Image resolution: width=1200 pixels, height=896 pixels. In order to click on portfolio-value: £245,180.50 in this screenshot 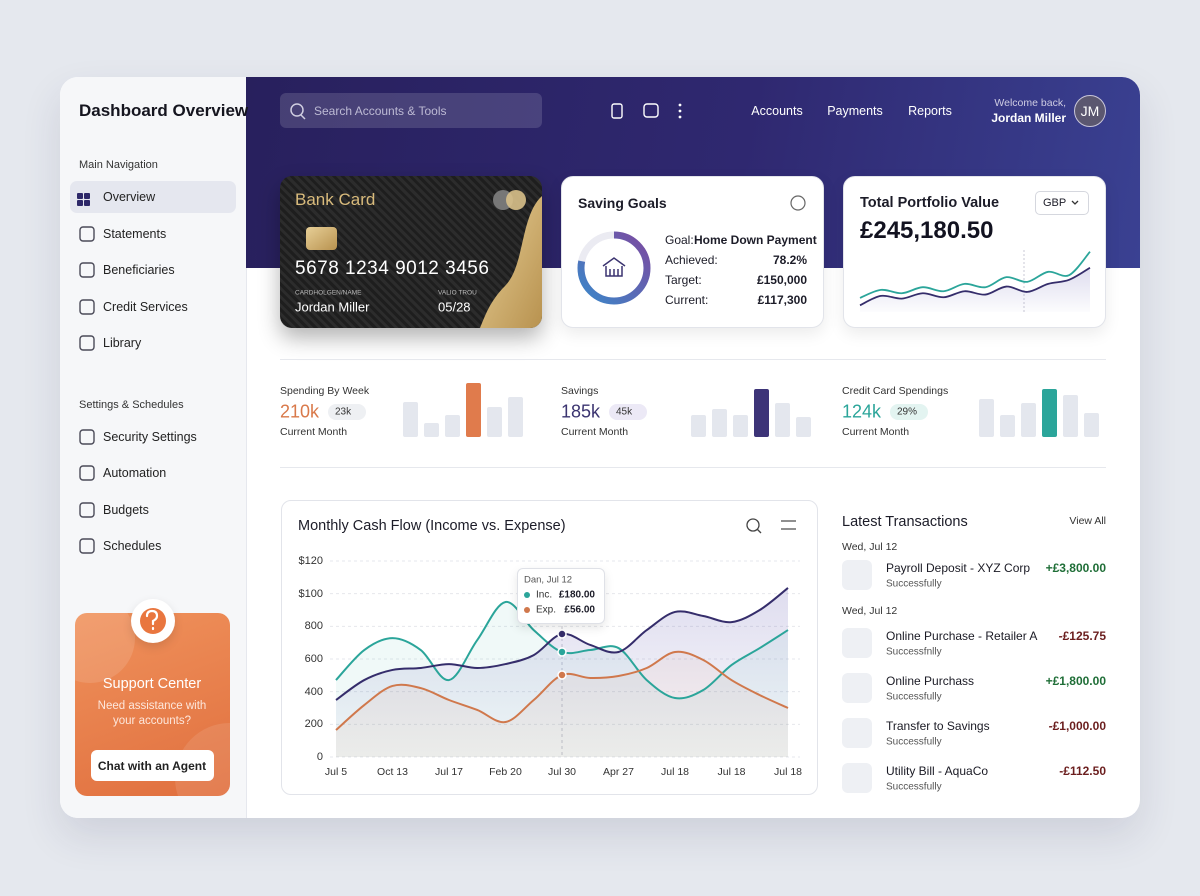, I will do `click(927, 230)`.